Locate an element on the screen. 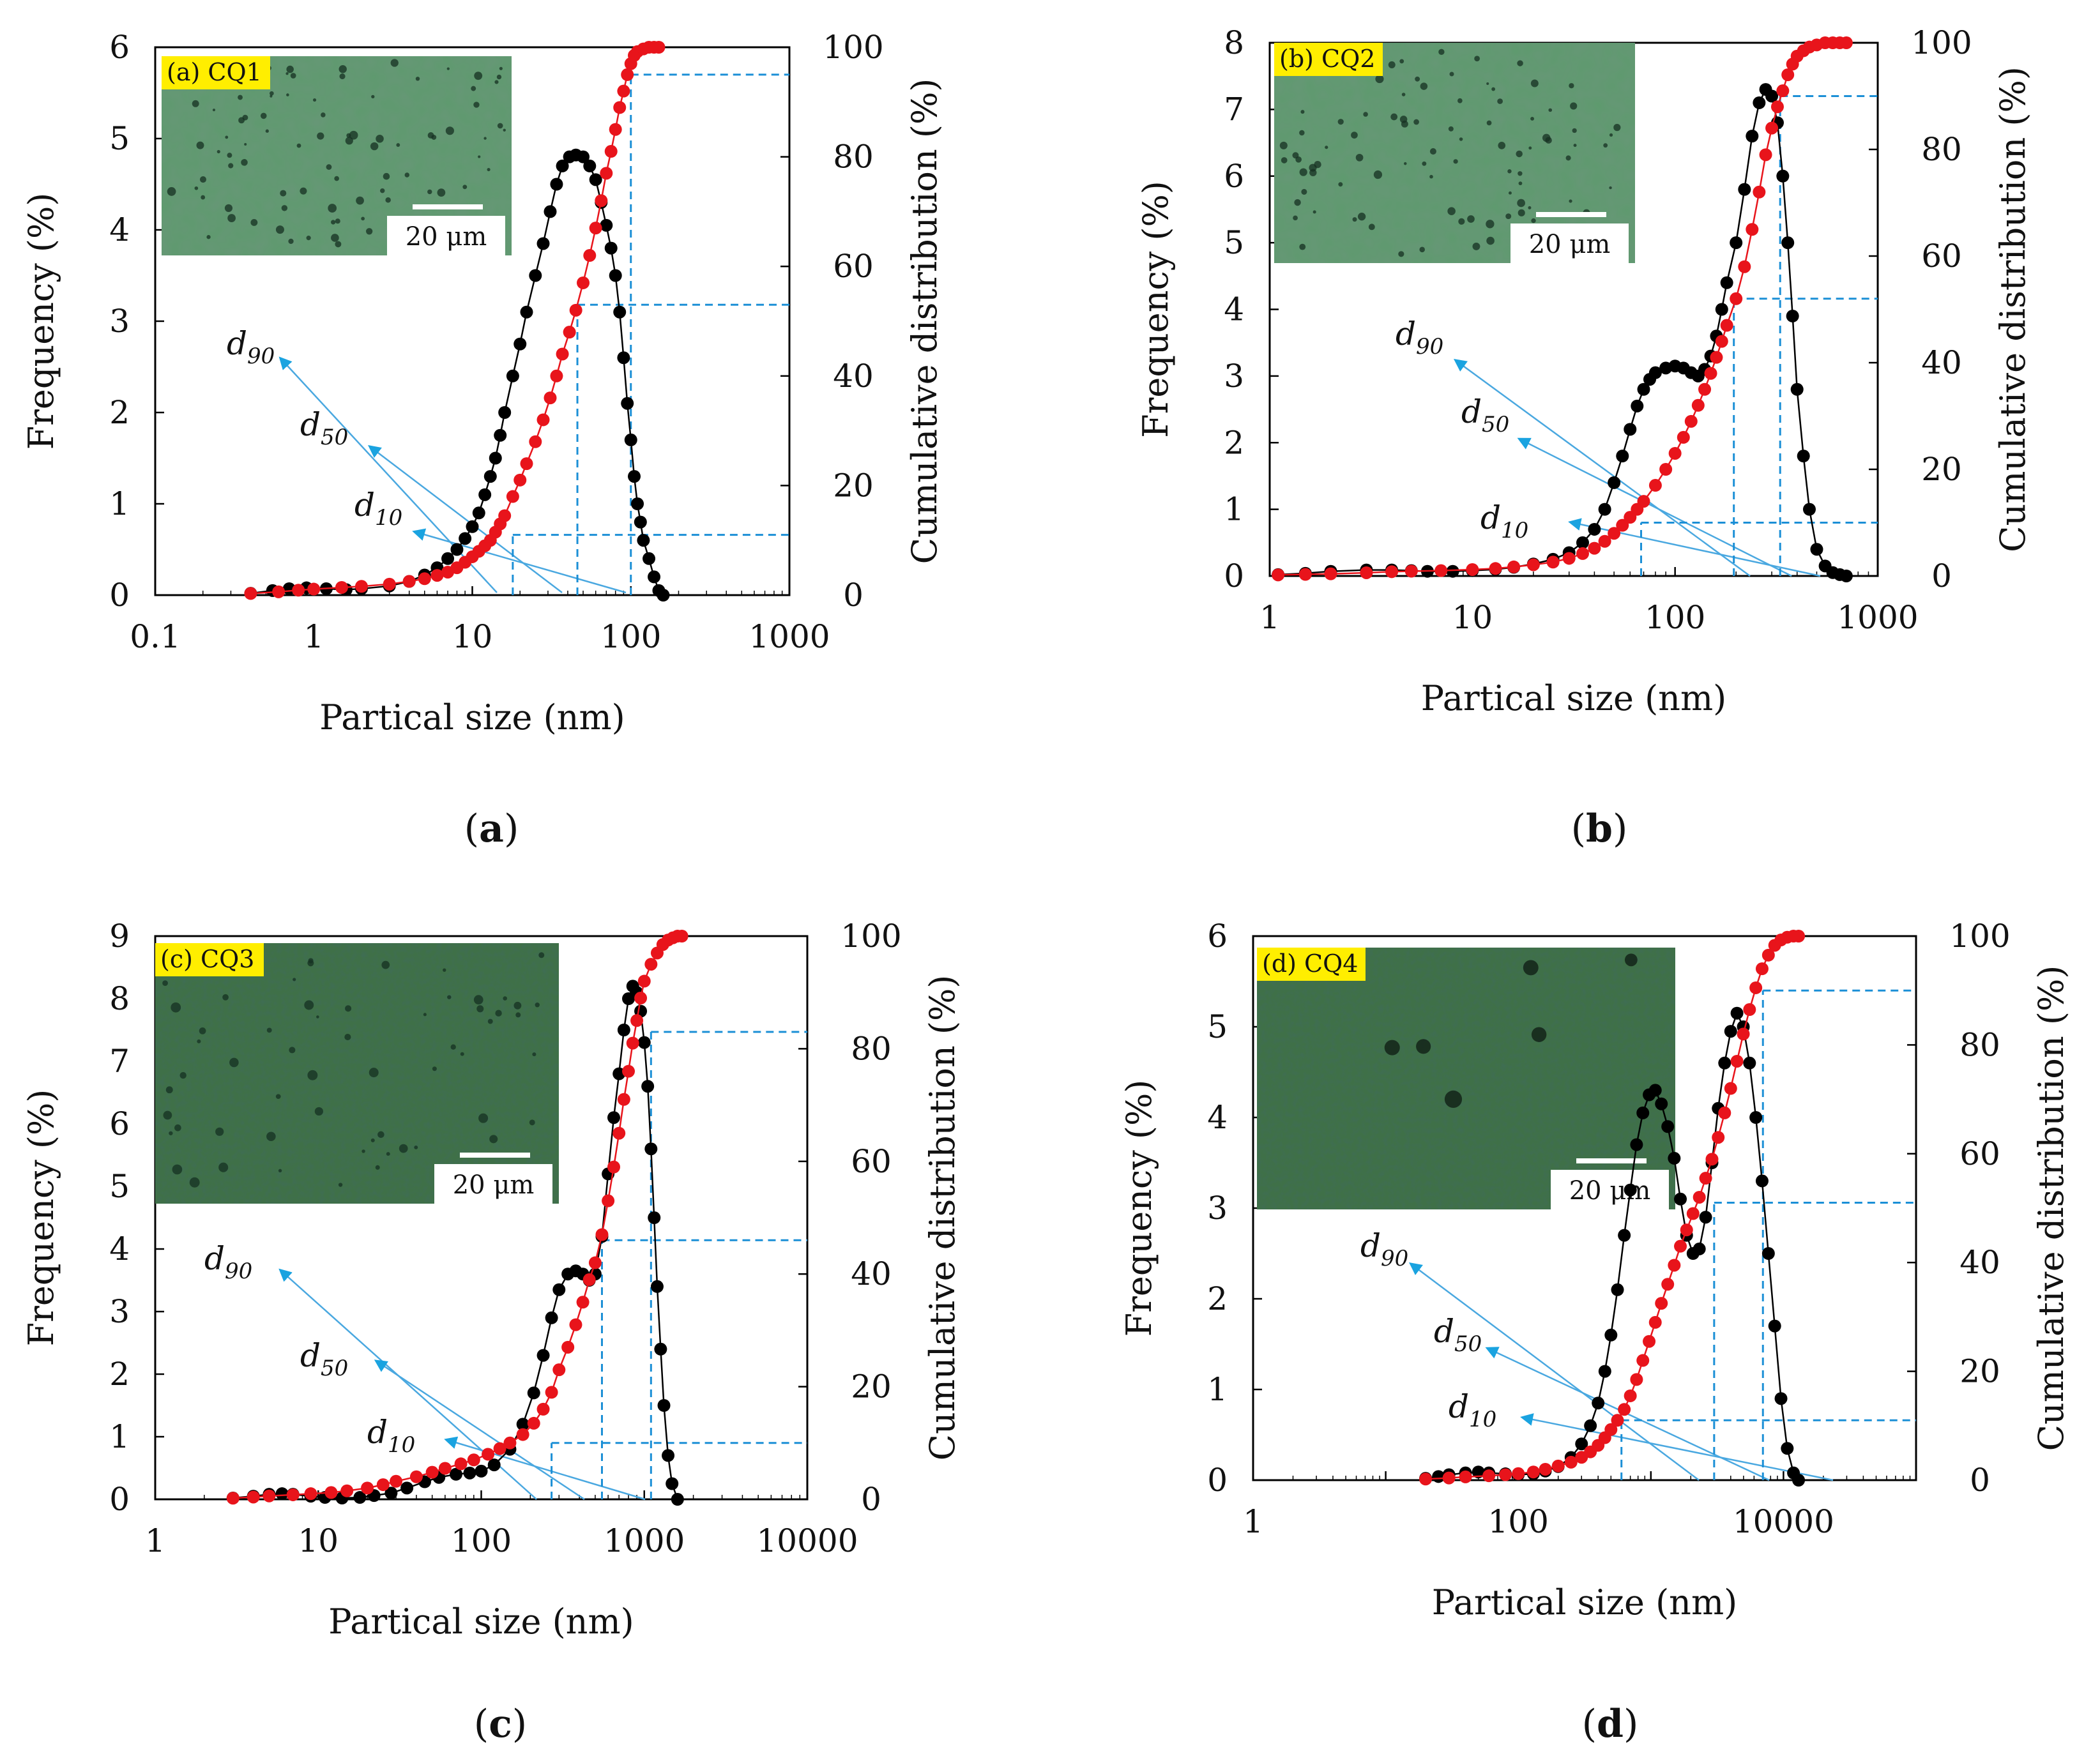 The width and height of the screenshot is (2100, 1756). y-right-tick-label: 0 is located at coordinates (871, 1499).